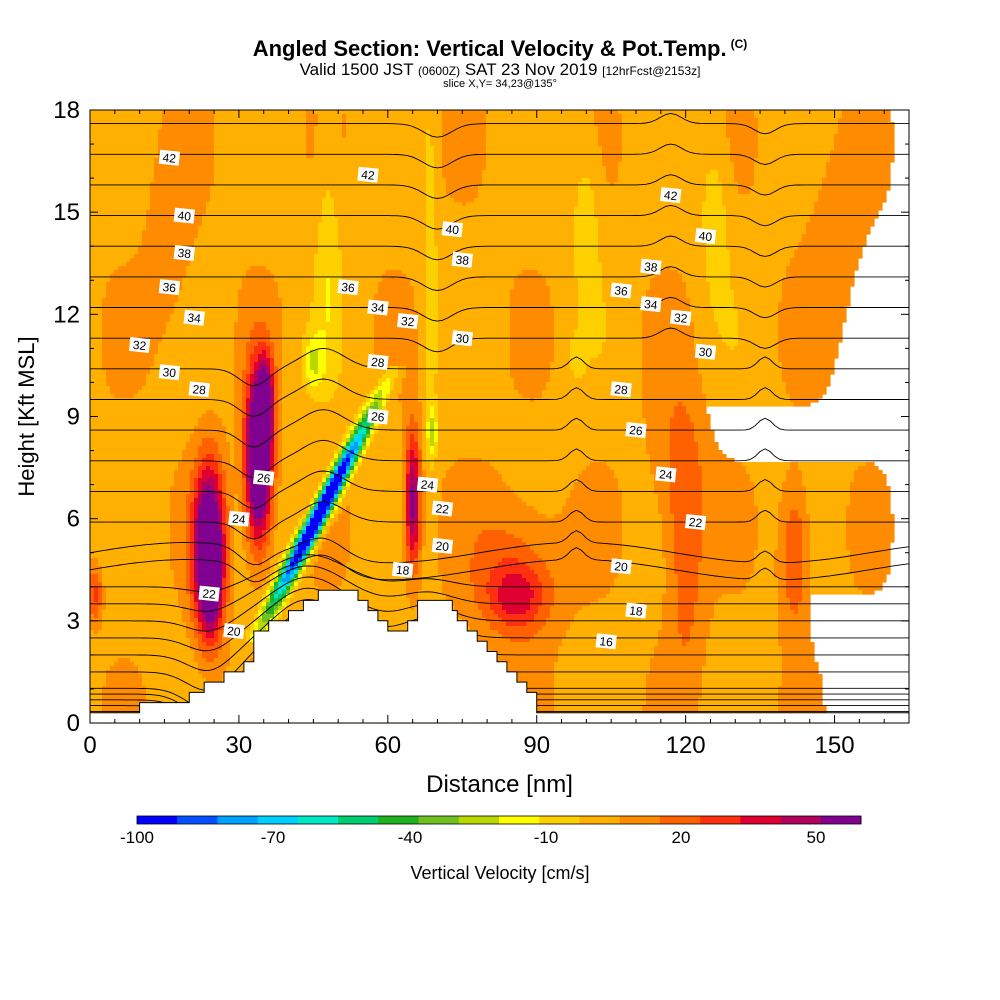 The width and height of the screenshot is (1000, 1000). Describe the element at coordinates (500, 873) in the screenshot. I see `colorbar-title: Vertical Velocity [cm/s]` at that location.